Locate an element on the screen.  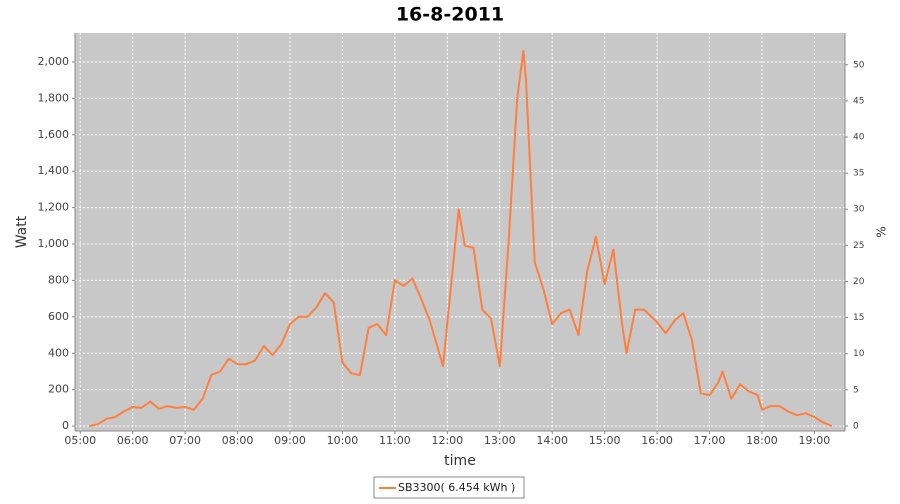
y2-tick-label: 50 is located at coordinates (859, 65).